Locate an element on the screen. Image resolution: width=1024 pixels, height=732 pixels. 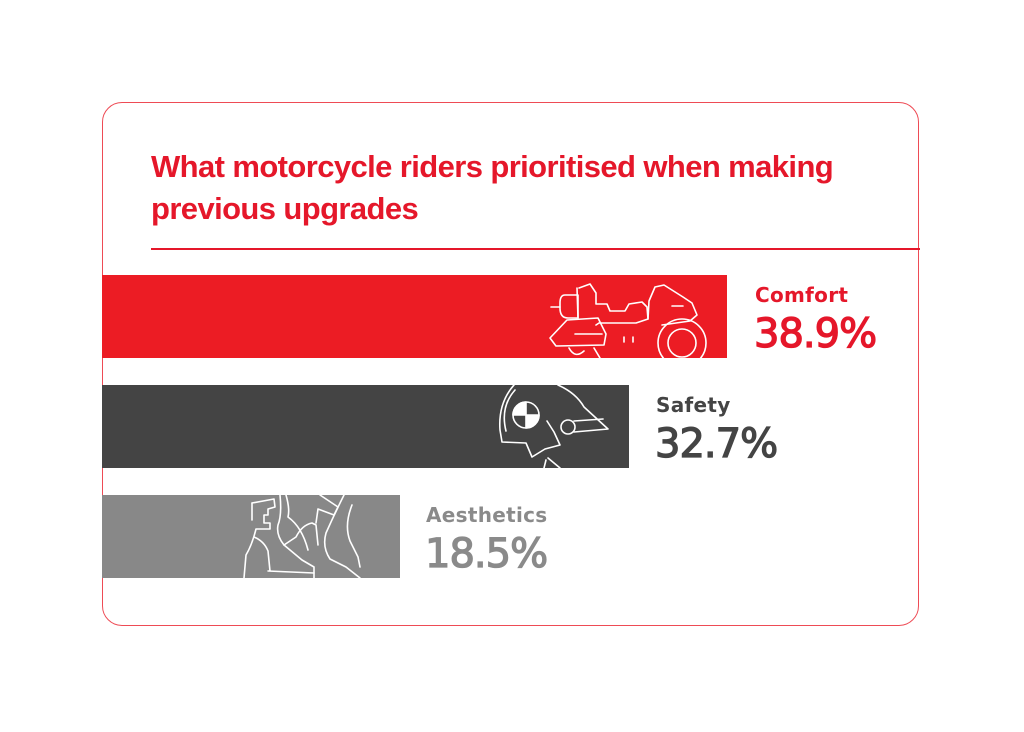
value-aesthetics: 18.5% is located at coordinates (486, 554).